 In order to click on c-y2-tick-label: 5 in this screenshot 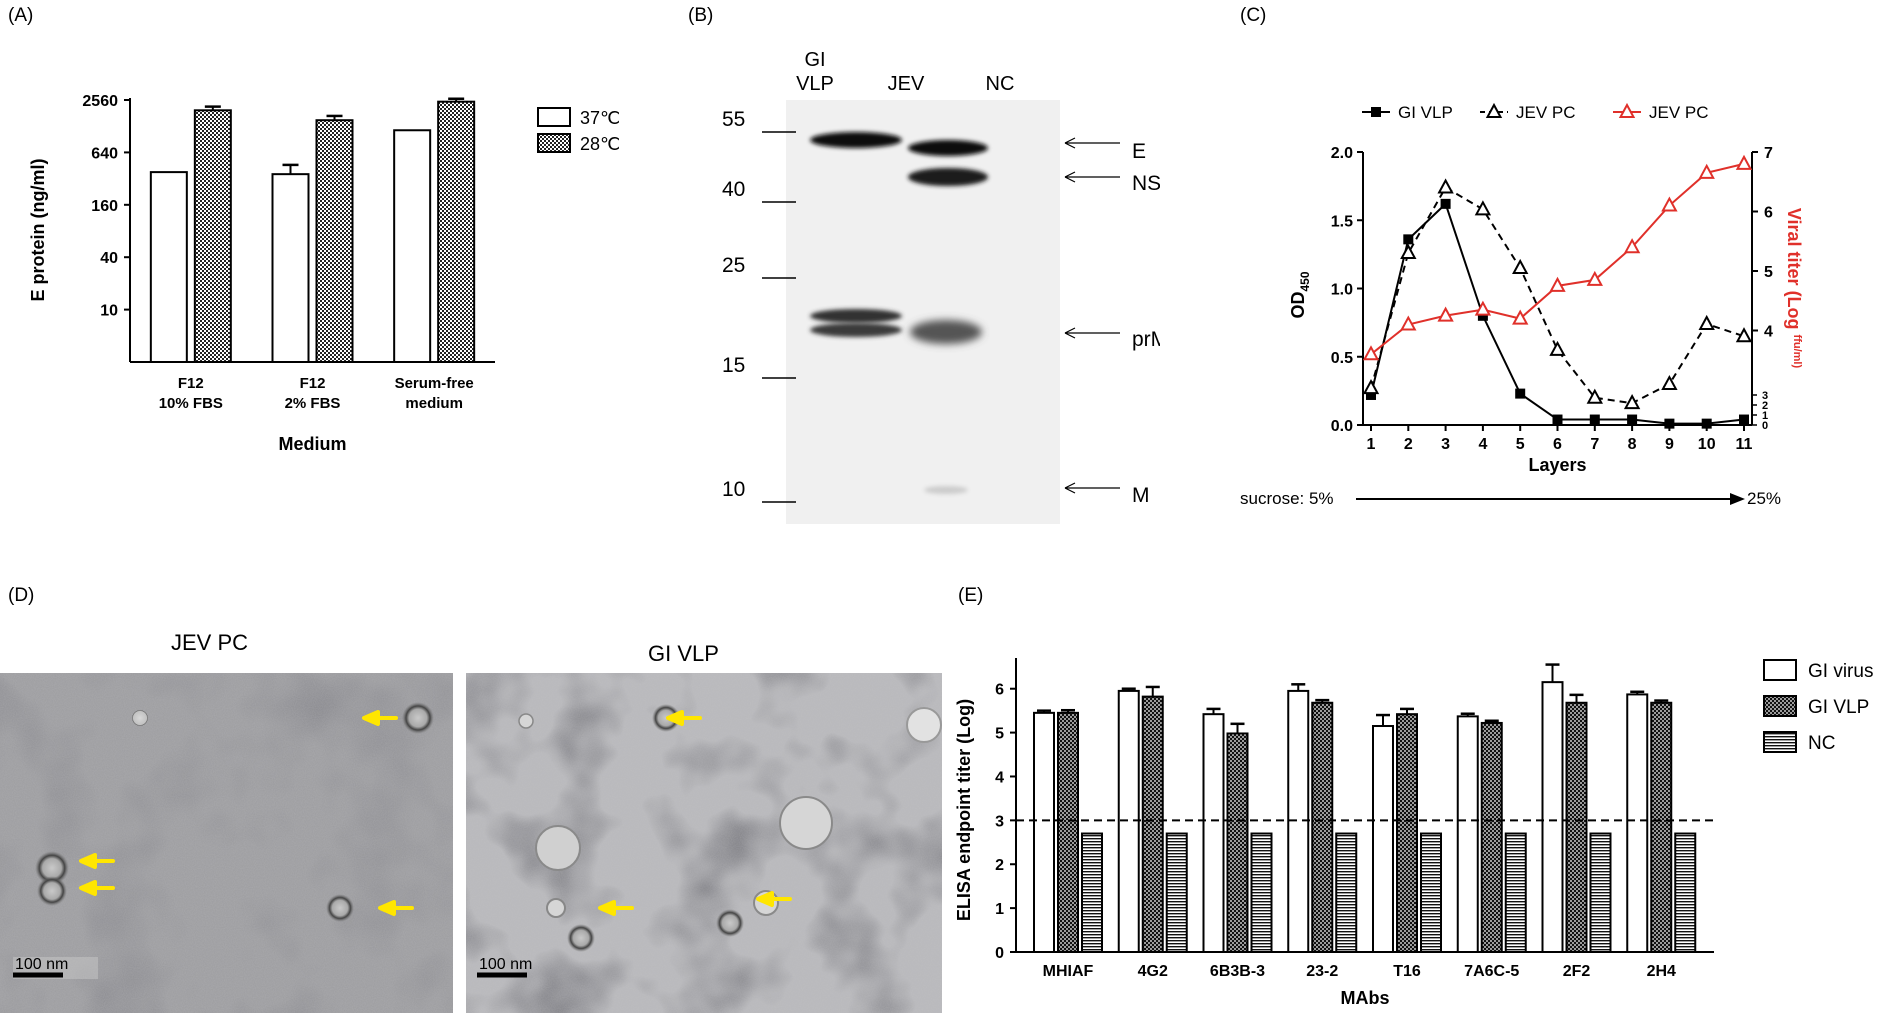, I will do `click(1768, 272)`.